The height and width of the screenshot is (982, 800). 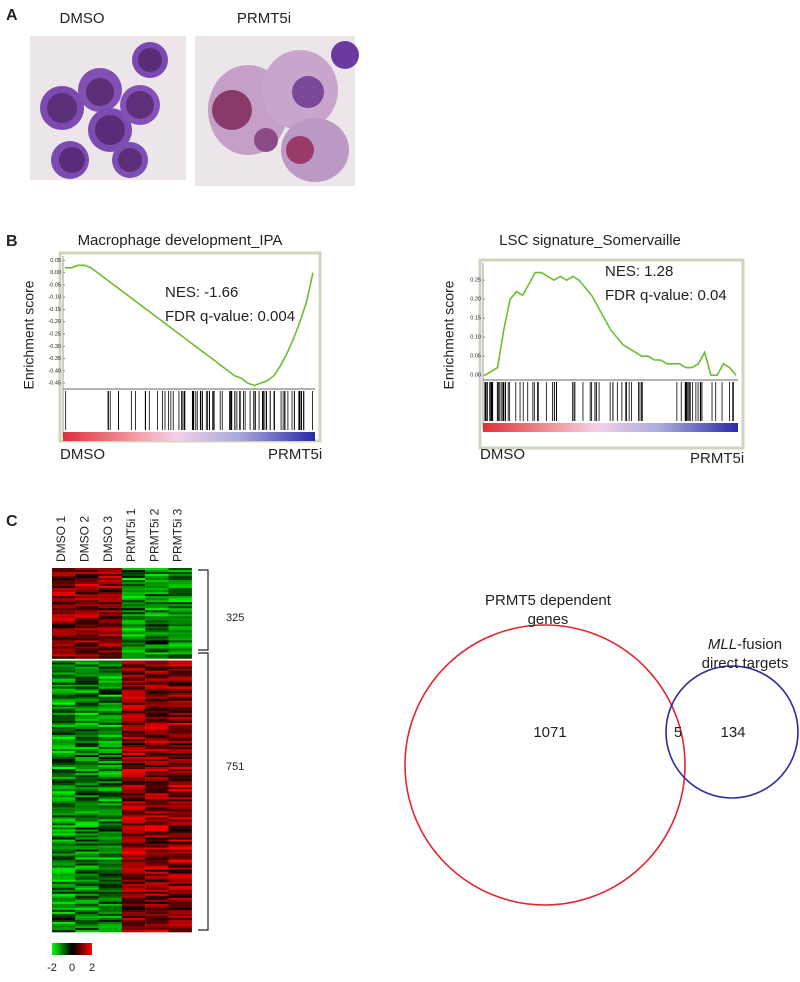 What do you see at coordinates (54, 298) in the screenshot?
I see `y-tick-label: -0.10` at bounding box center [54, 298].